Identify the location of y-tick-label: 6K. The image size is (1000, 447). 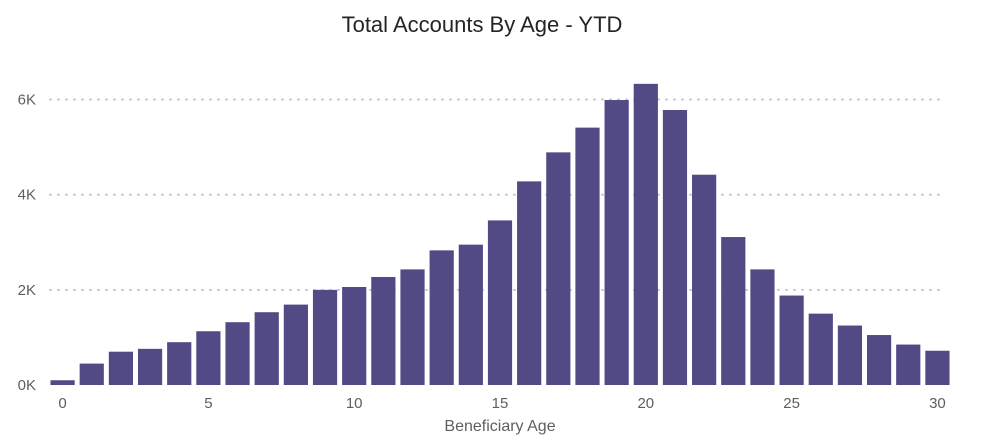
(27, 100).